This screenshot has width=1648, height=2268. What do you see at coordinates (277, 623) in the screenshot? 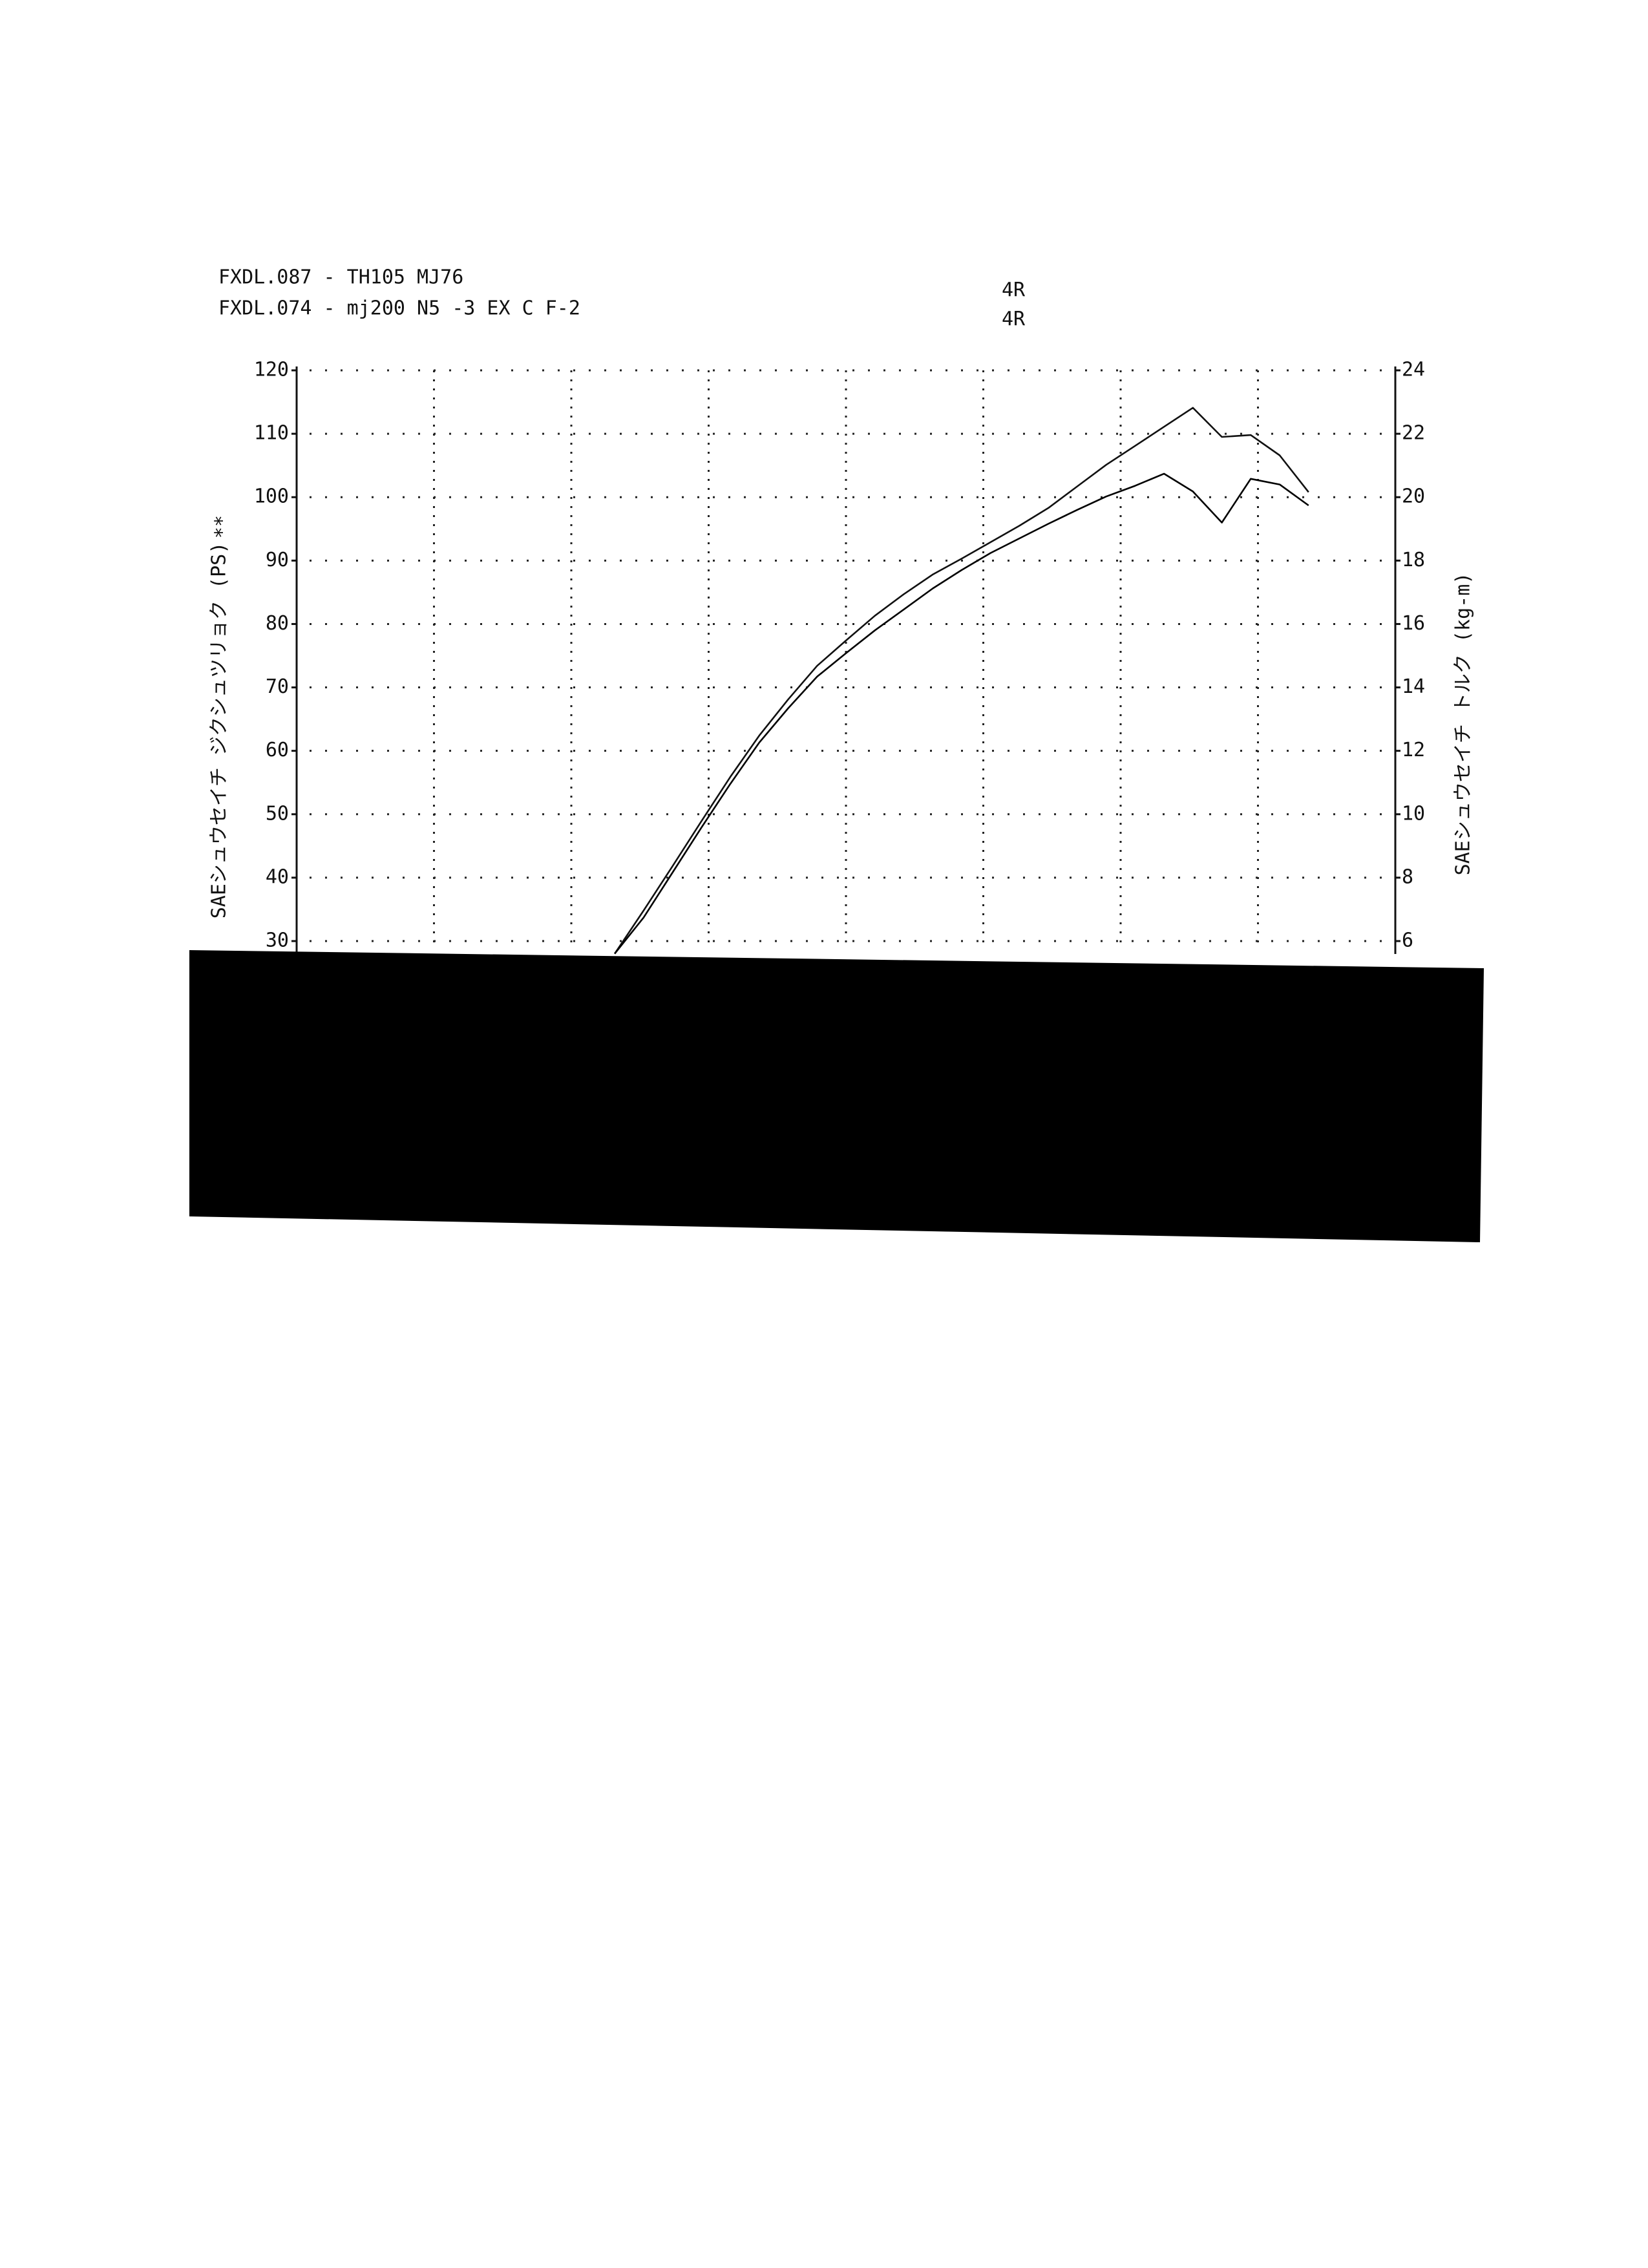
I see `y-tick-label: 80` at bounding box center [277, 623].